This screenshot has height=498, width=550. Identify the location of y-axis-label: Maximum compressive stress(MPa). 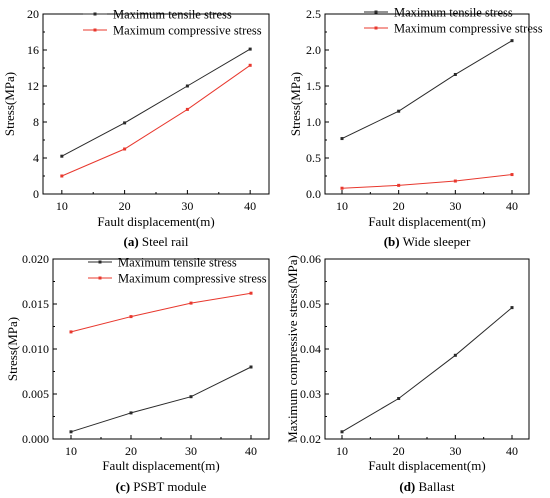
(292, 349).